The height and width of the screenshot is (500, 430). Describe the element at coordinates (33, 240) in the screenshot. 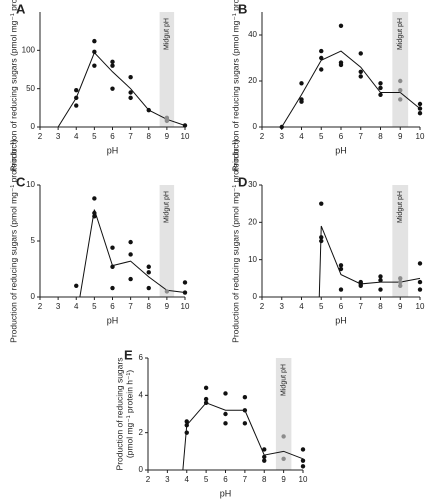

I see `y-tick-label: 5` at that location.